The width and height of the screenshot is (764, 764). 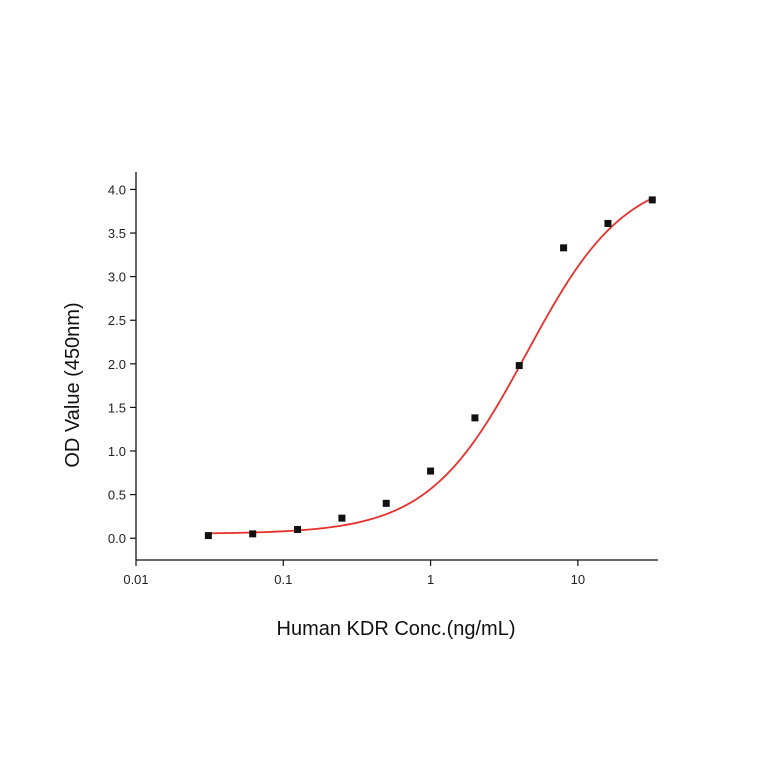 What do you see at coordinates (117, 277) in the screenshot?
I see `y-tick-label: 3.0` at bounding box center [117, 277].